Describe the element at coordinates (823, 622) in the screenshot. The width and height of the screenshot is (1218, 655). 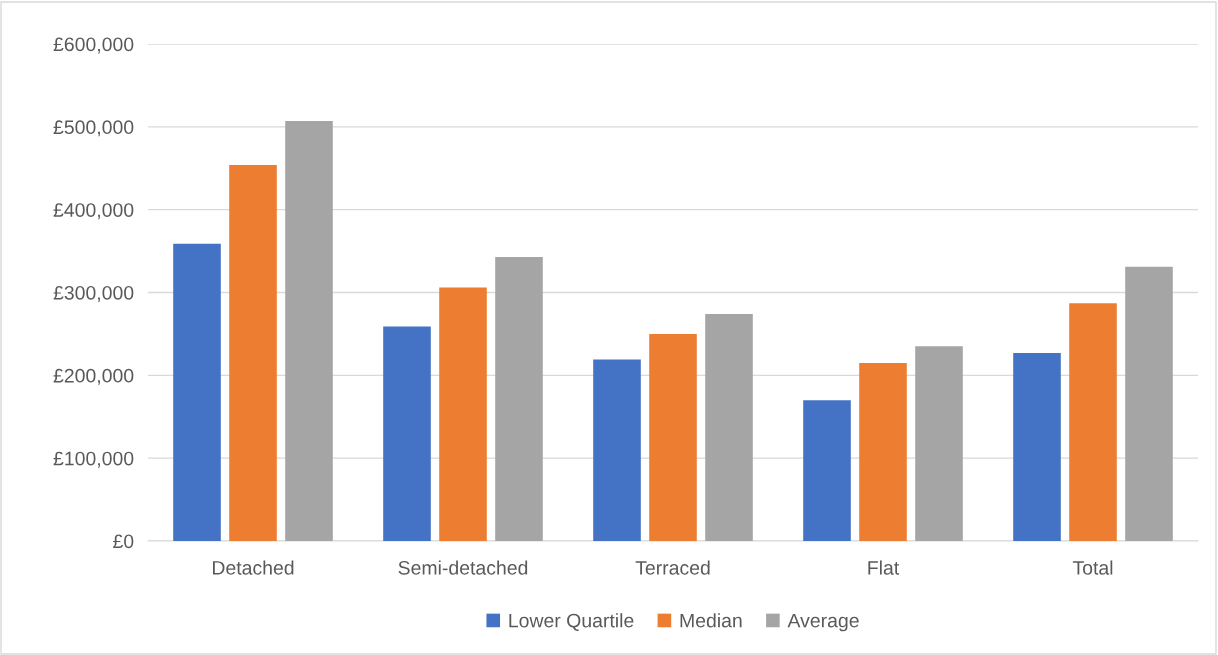
I see `legend-label: Average` at that location.